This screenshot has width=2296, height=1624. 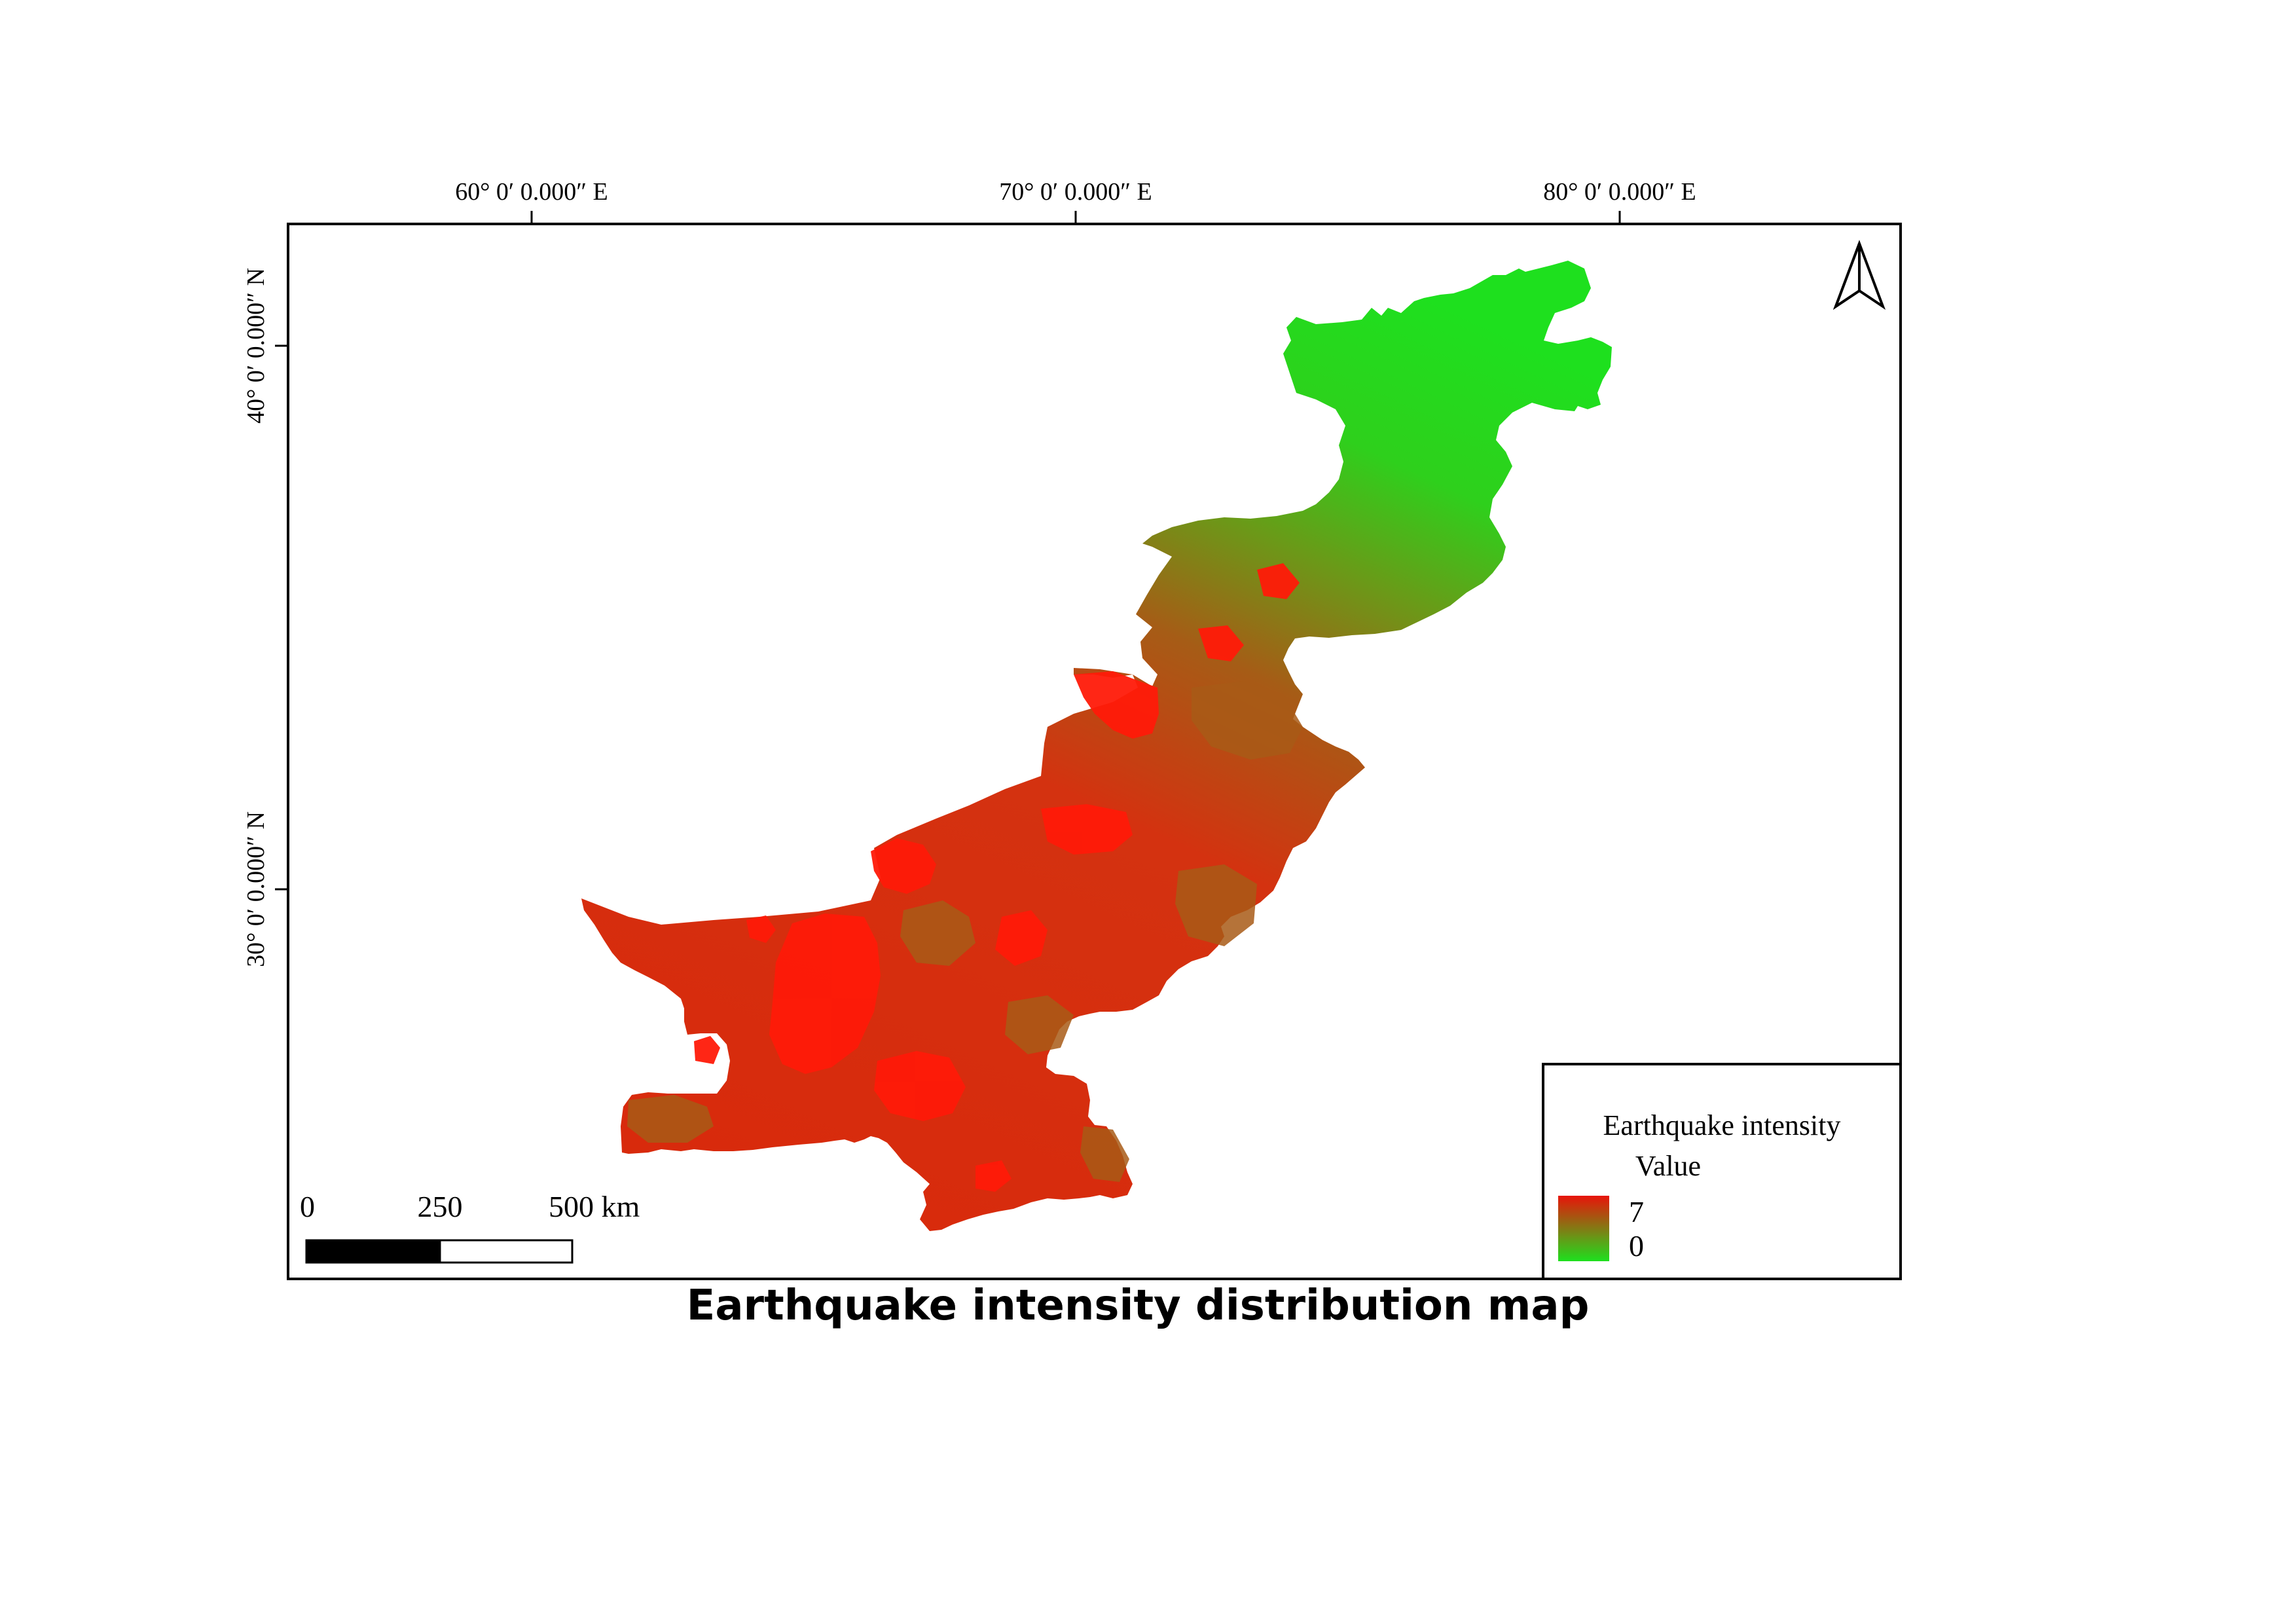 What do you see at coordinates (1619, 192) in the screenshot?
I see `longitude-label-80e: 80° 0′ 0.000″ E` at bounding box center [1619, 192].